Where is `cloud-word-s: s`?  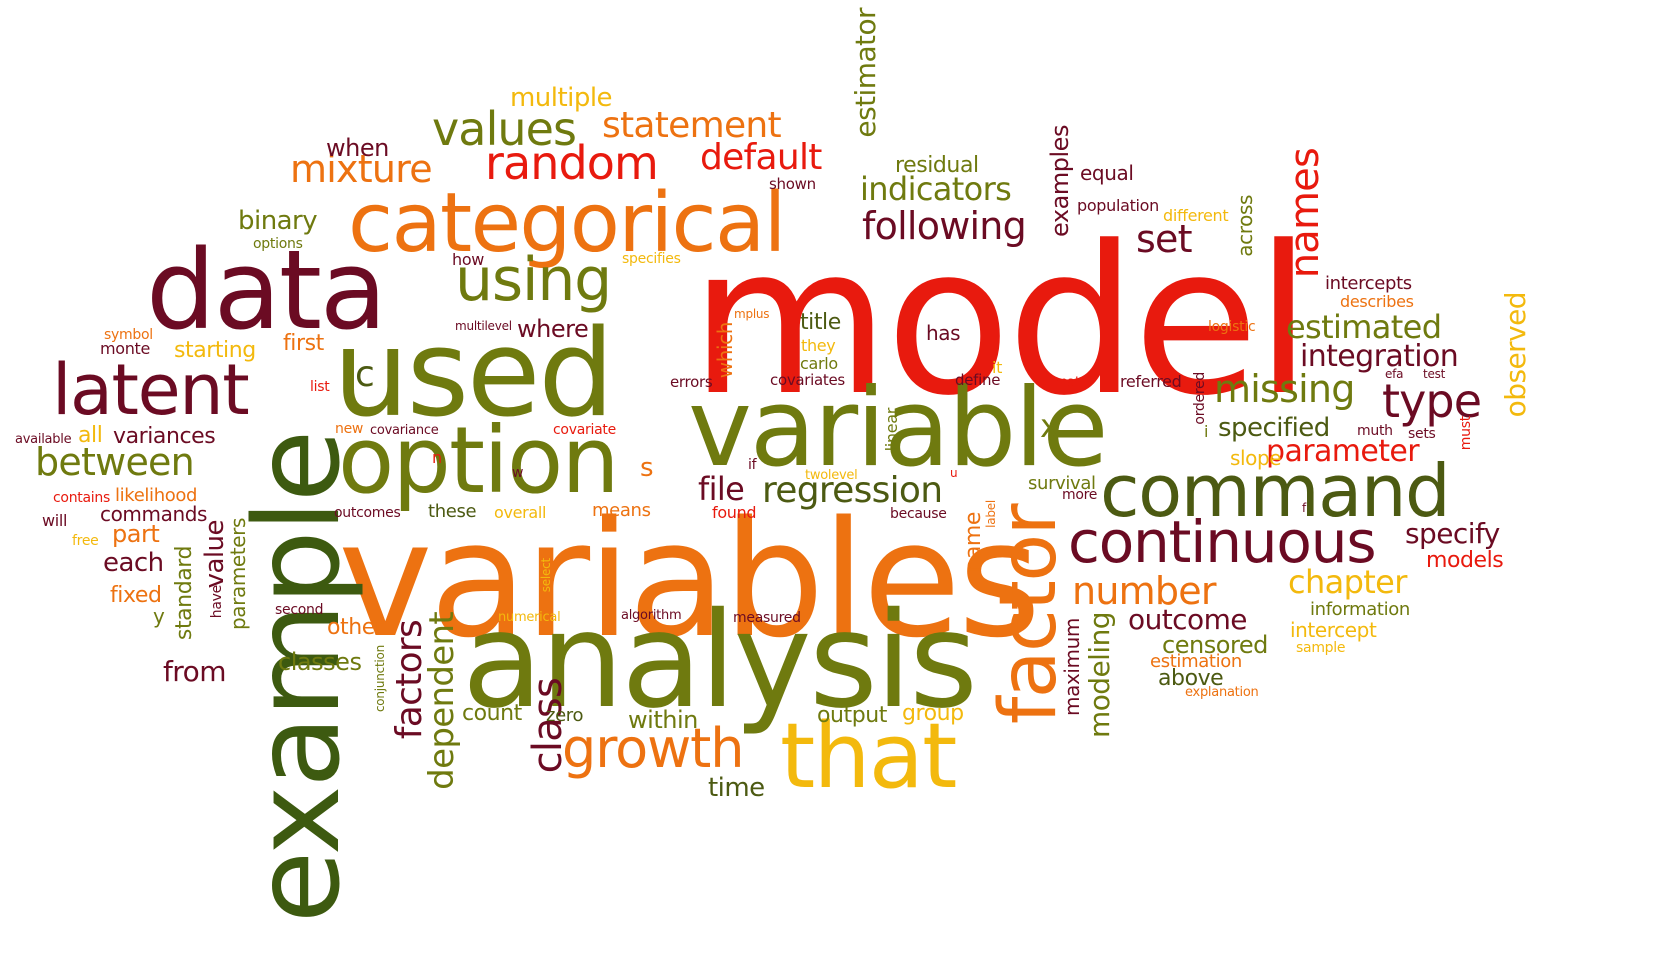
cloud-word-s: s is located at coordinates (647, 468).